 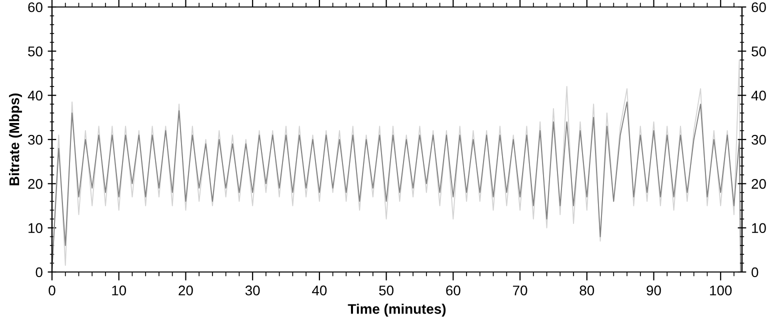 What do you see at coordinates (386, 291) in the screenshot?
I see `x-tick-label: 50` at bounding box center [386, 291].